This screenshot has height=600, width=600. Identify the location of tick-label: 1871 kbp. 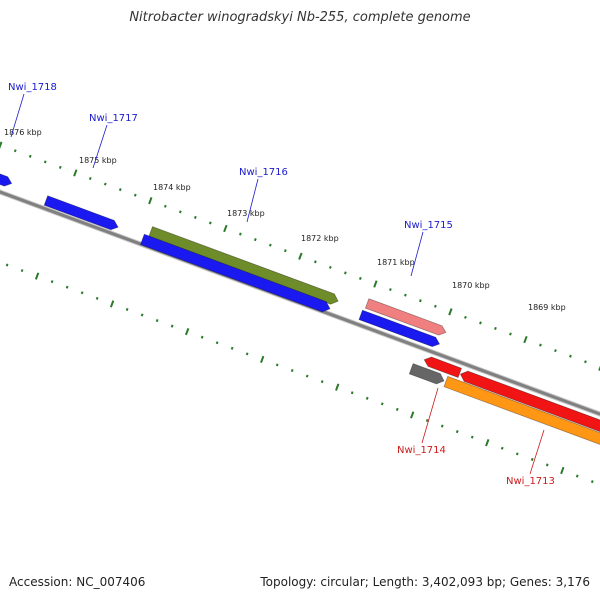
(396, 262).